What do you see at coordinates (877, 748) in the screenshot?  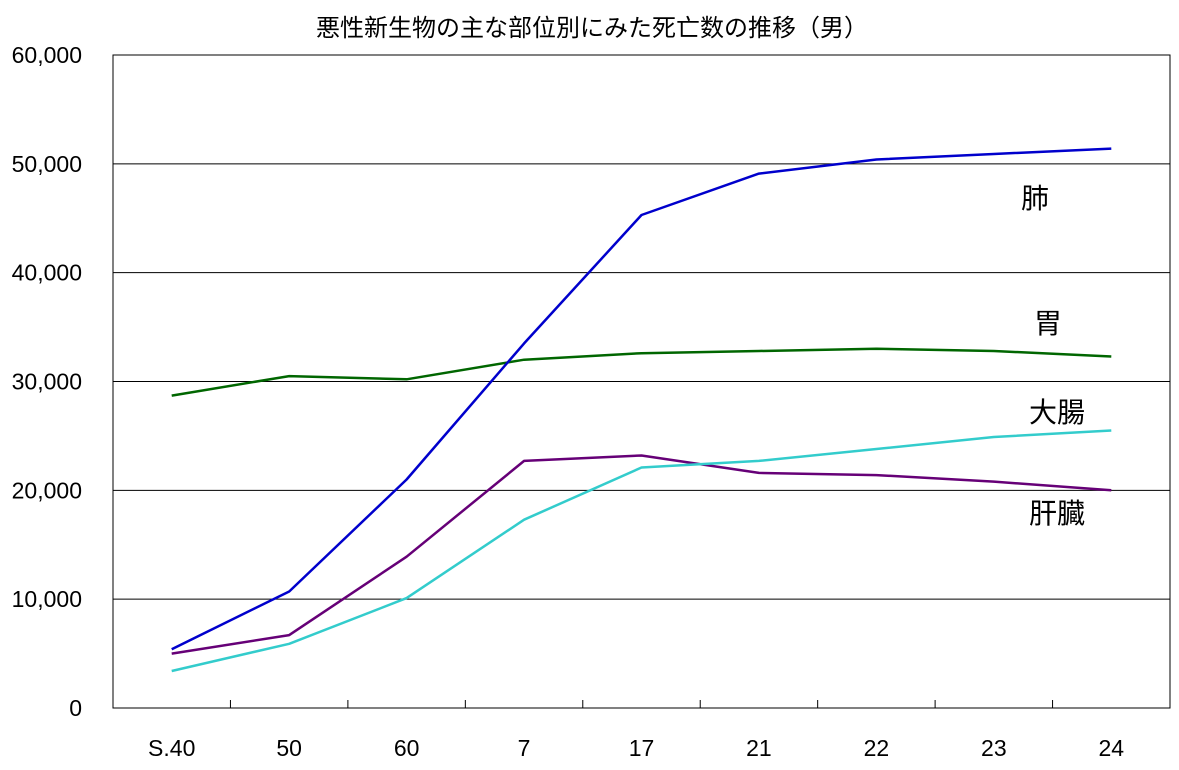 I see `x-tick-label: 22` at bounding box center [877, 748].